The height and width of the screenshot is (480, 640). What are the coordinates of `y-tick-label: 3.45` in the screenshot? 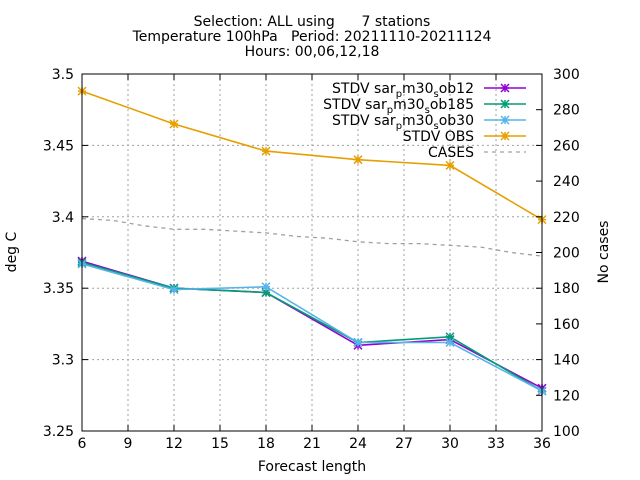 It's located at (58, 146).